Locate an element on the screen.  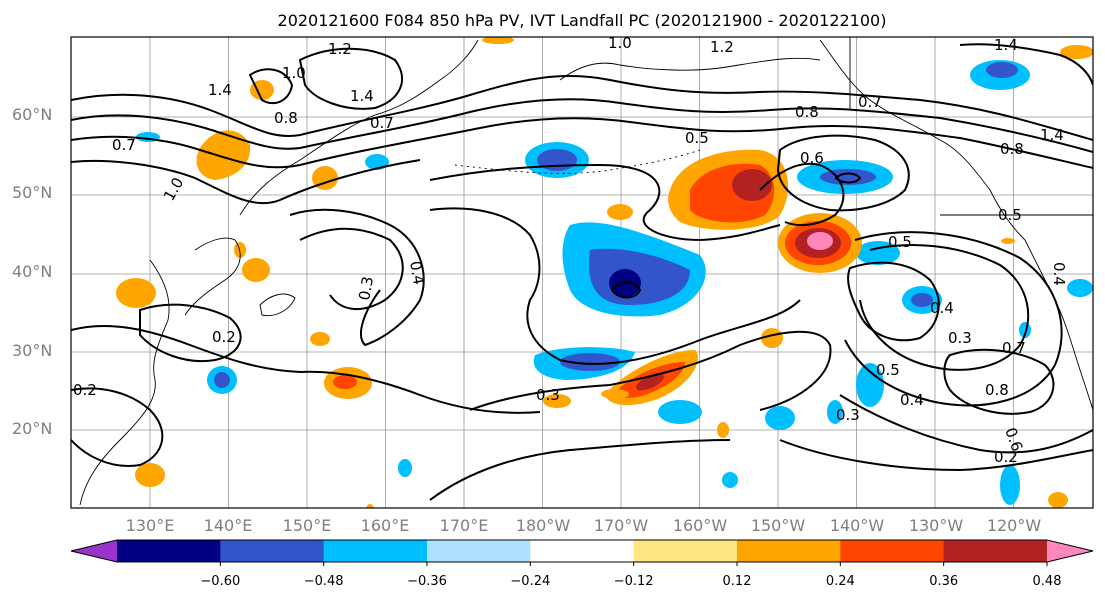
contour-label: 1.0 is located at coordinates (294, 73).